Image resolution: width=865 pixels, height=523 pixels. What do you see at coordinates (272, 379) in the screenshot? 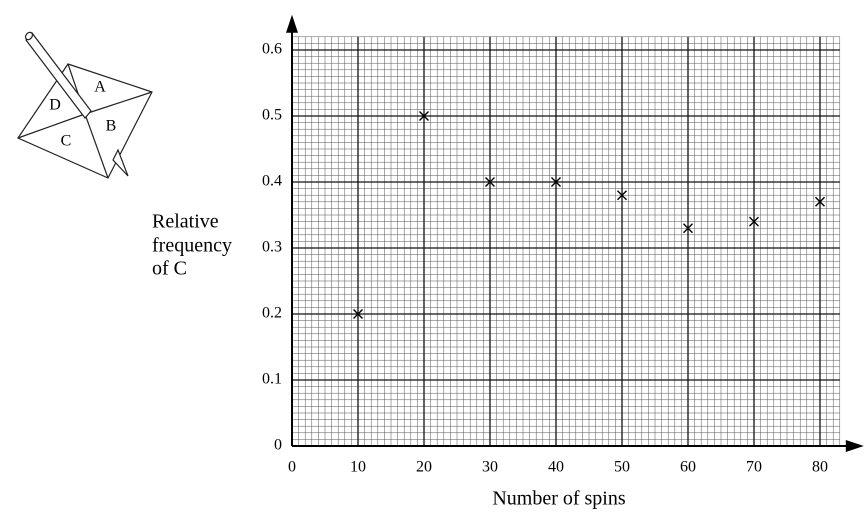
I see `y-tick-label: 0.1` at bounding box center [272, 379].